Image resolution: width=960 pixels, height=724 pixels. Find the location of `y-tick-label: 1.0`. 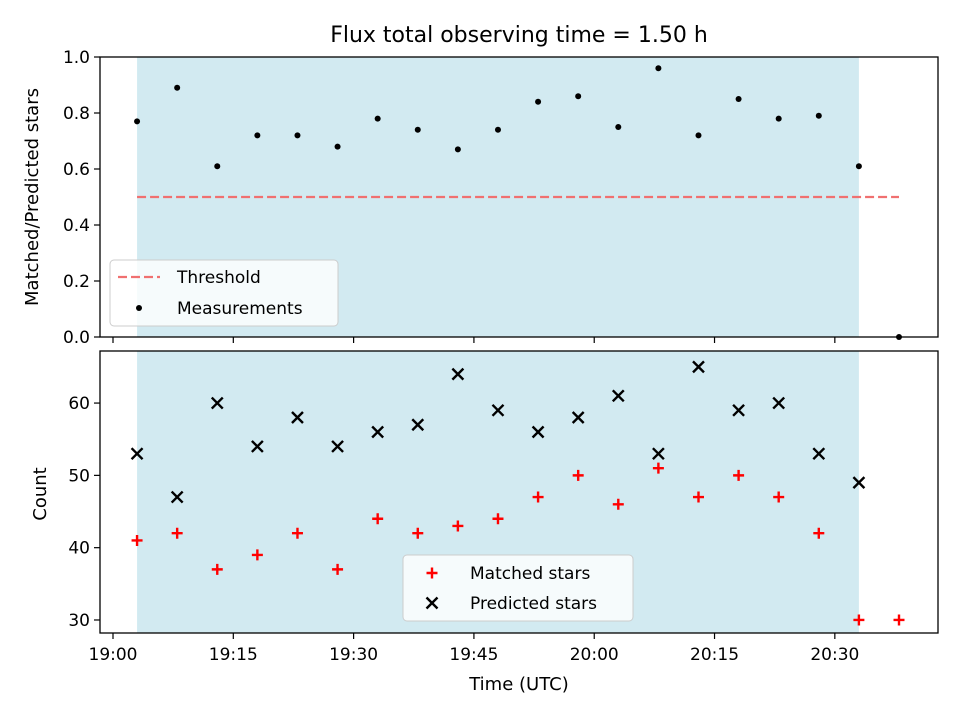

y-tick-label: 1.0 is located at coordinates (76, 58).